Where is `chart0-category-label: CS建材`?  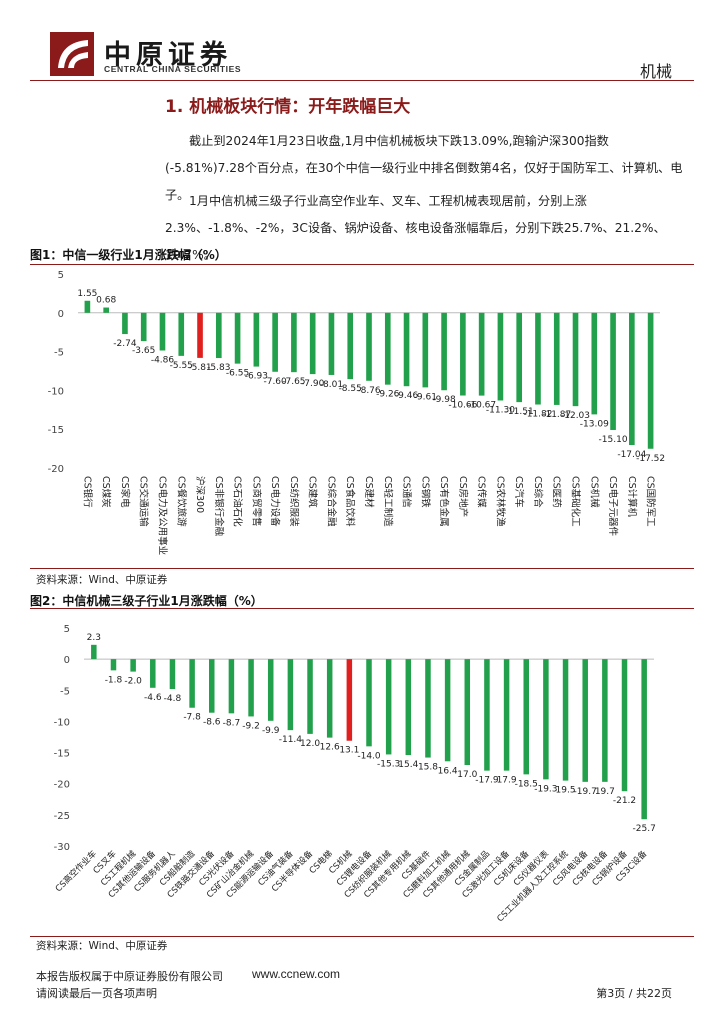 chart0-category-label: CS建材 is located at coordinates (369, 492).